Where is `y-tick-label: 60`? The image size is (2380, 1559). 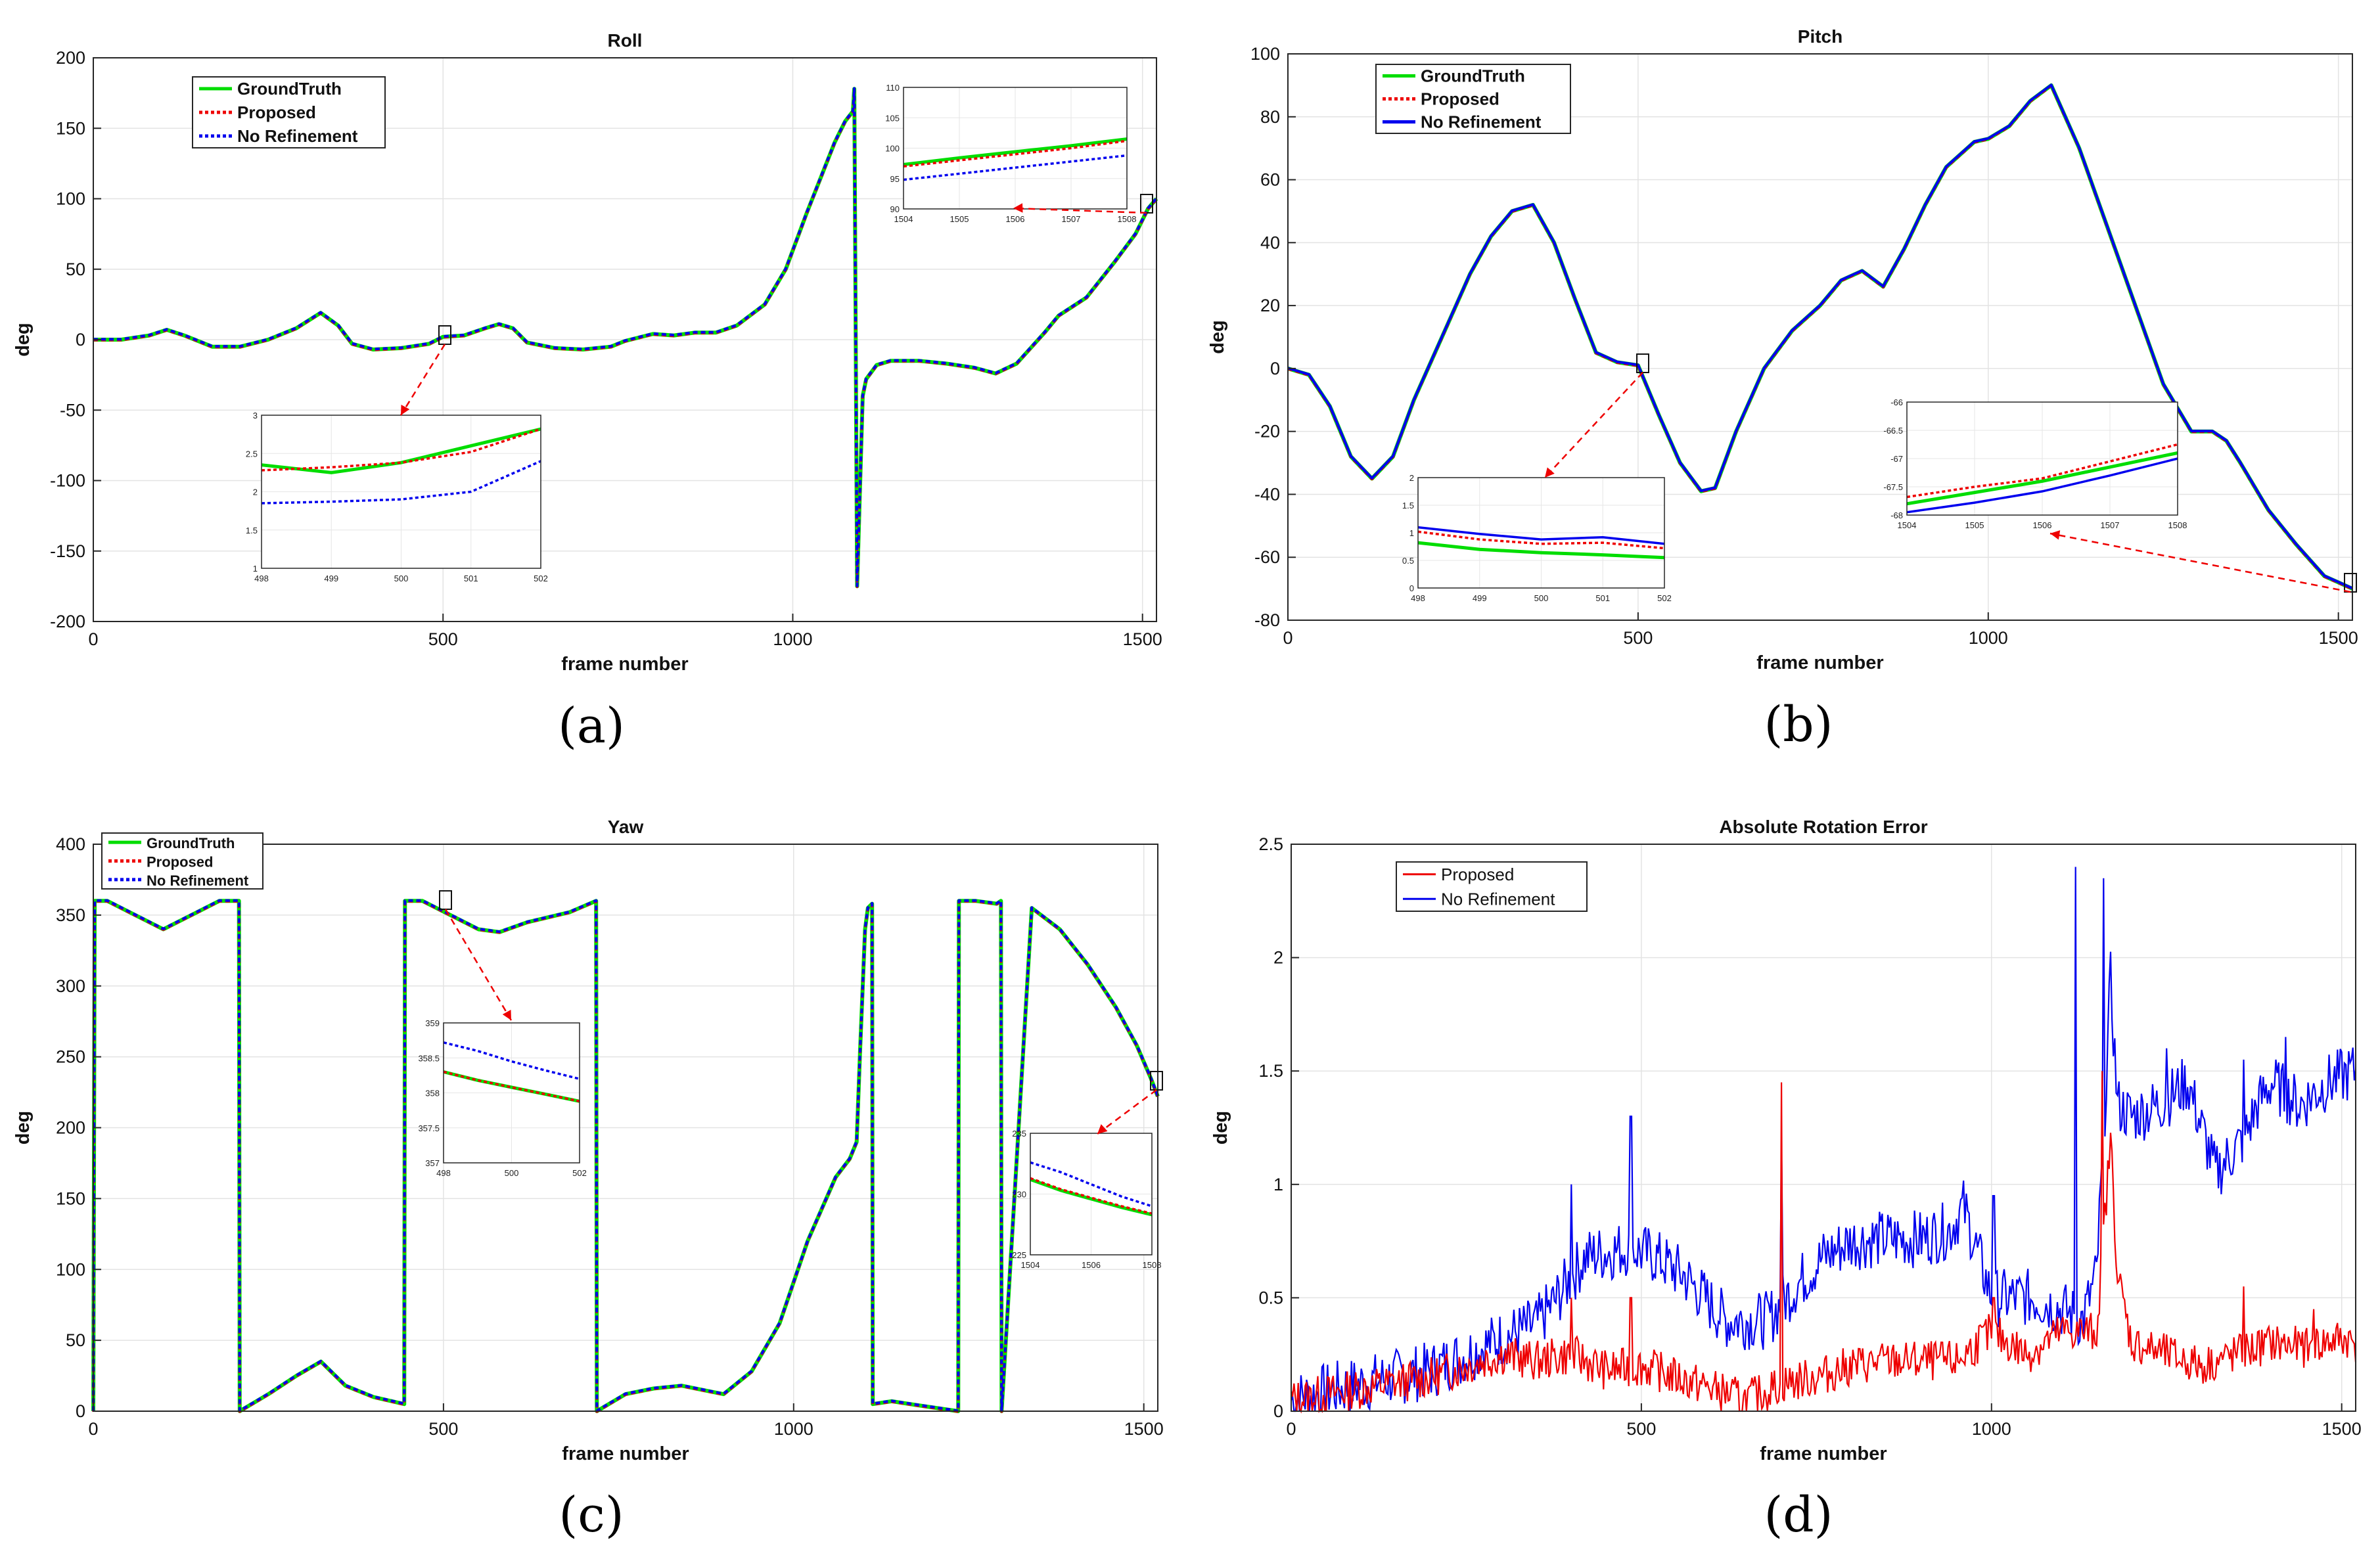
y-tick-label: 60 is located at coordinates (1270, 180).